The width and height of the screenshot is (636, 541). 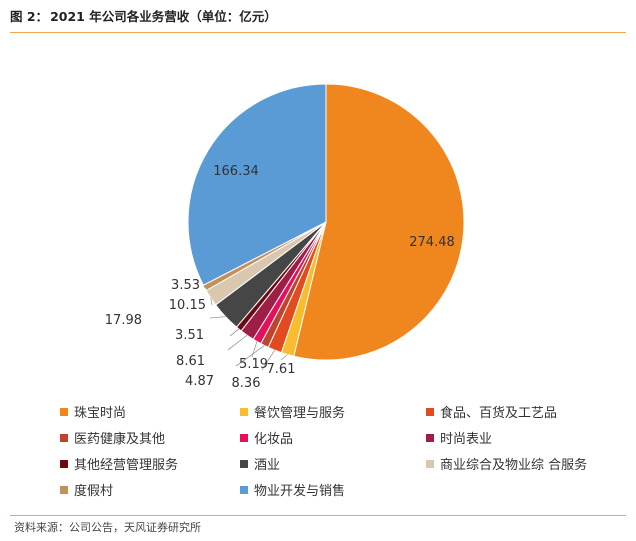 What do you see at coordinates (267, 465) in the screenshot?
I see `legend-label: 酒业` at bounding box center [267, 465].